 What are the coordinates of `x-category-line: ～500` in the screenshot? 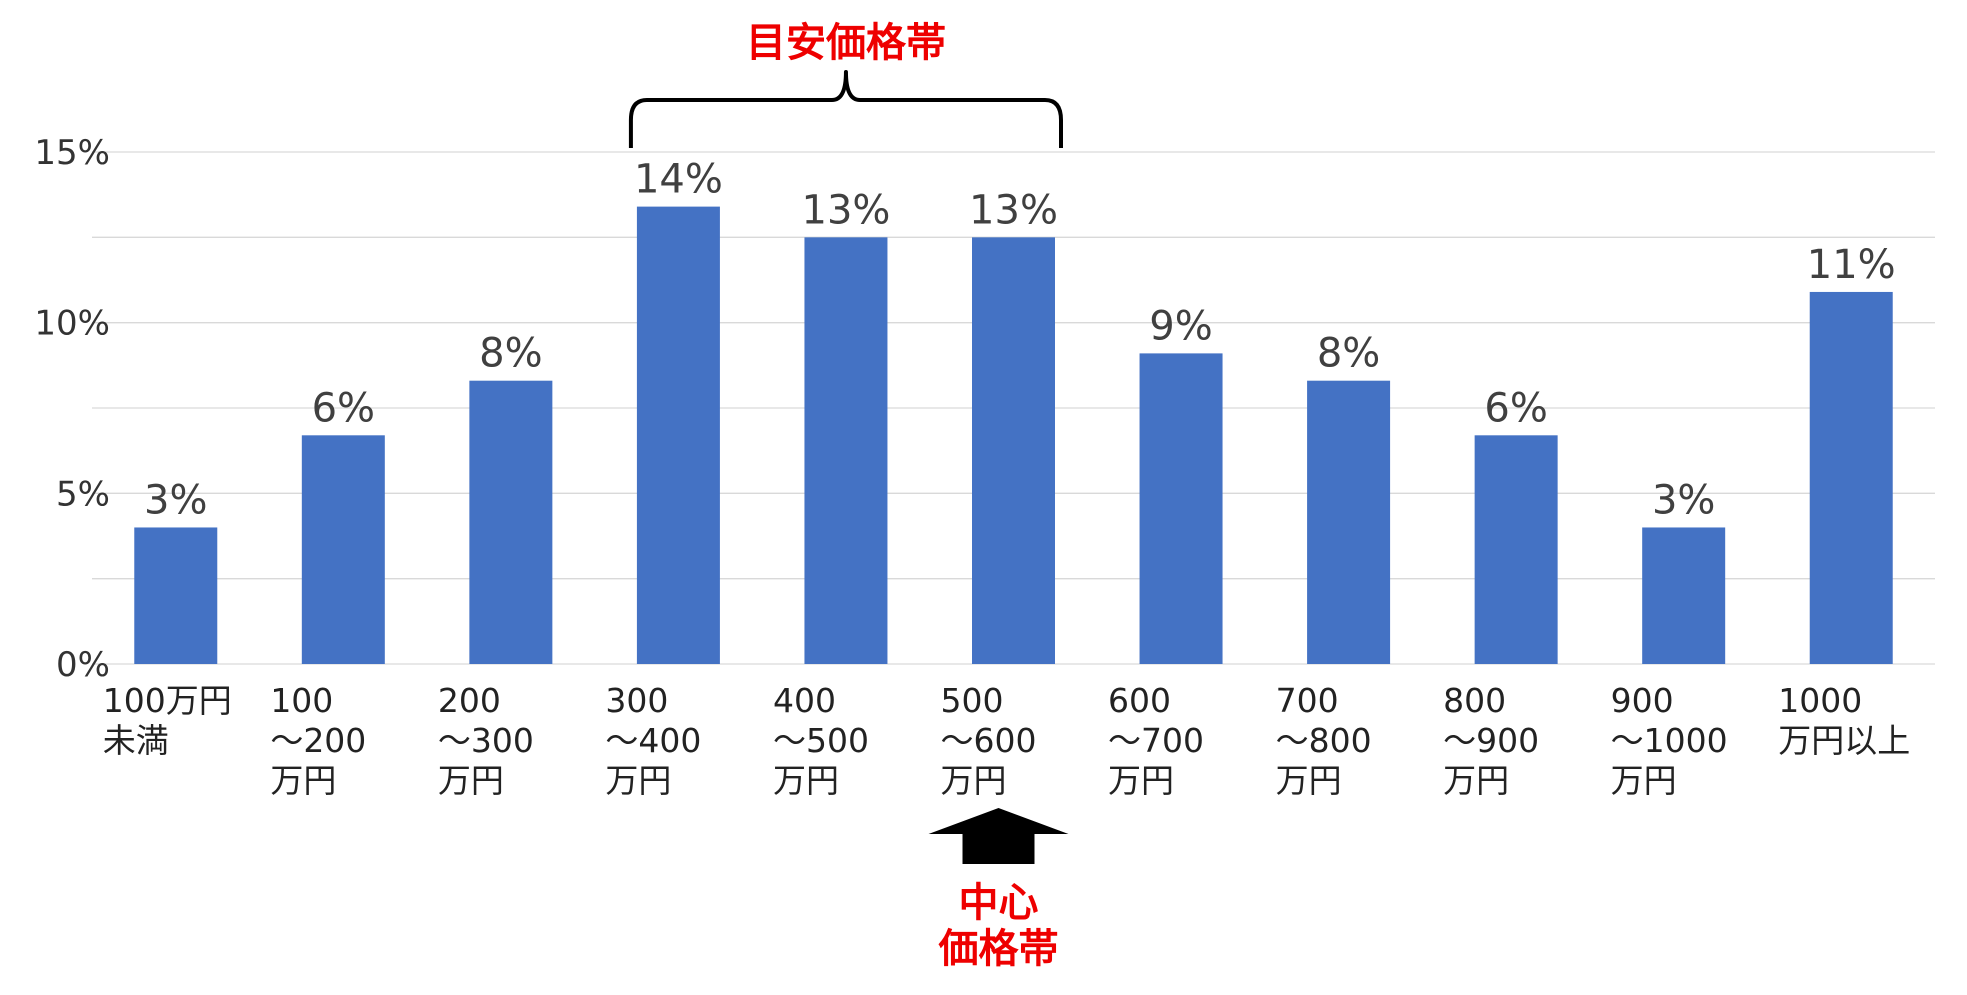 It's located at (821, 740).